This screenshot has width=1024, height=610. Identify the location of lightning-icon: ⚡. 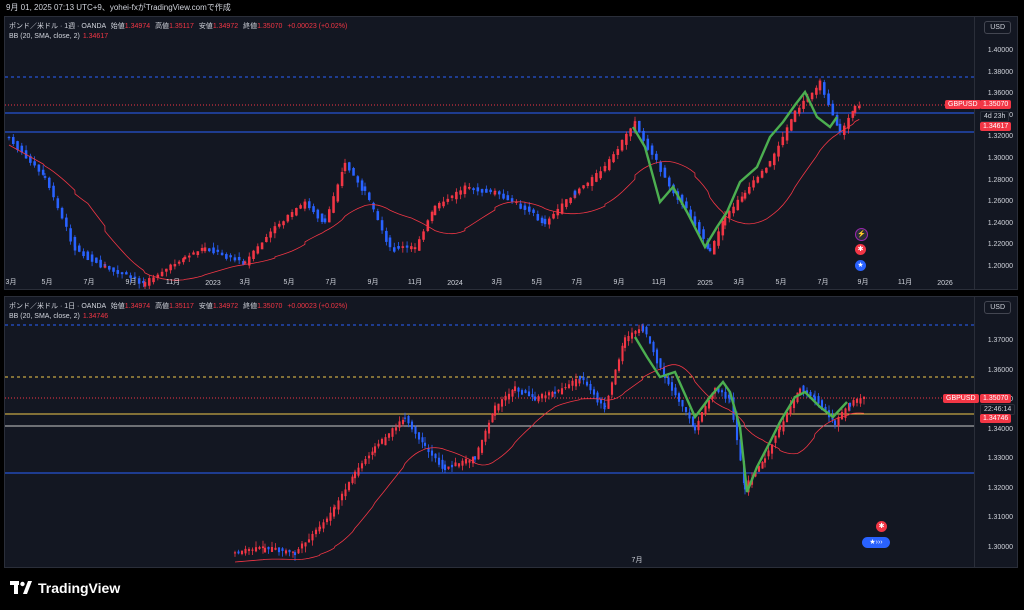
(861, 234).